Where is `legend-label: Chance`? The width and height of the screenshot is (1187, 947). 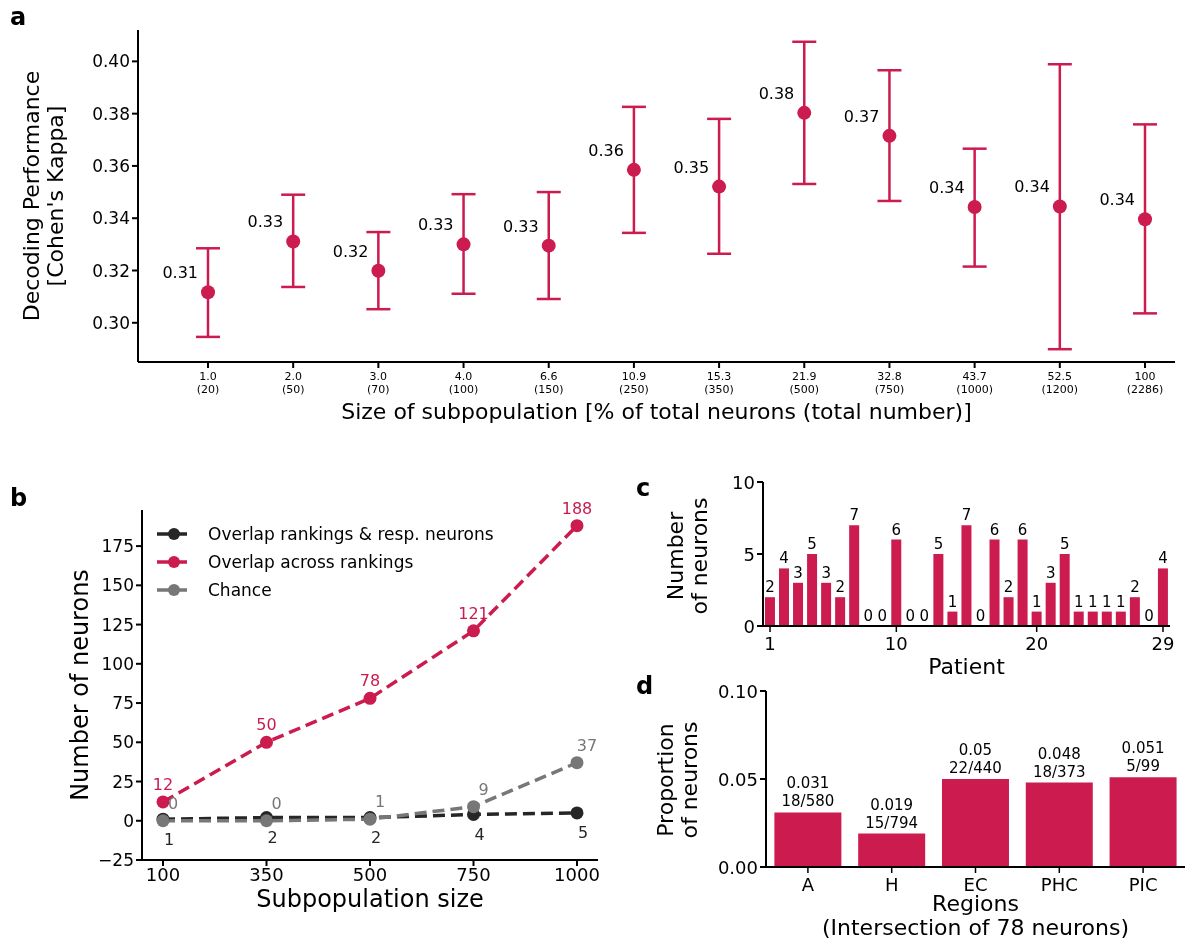
legend-label: Chance is located at coordinates (240, 590).